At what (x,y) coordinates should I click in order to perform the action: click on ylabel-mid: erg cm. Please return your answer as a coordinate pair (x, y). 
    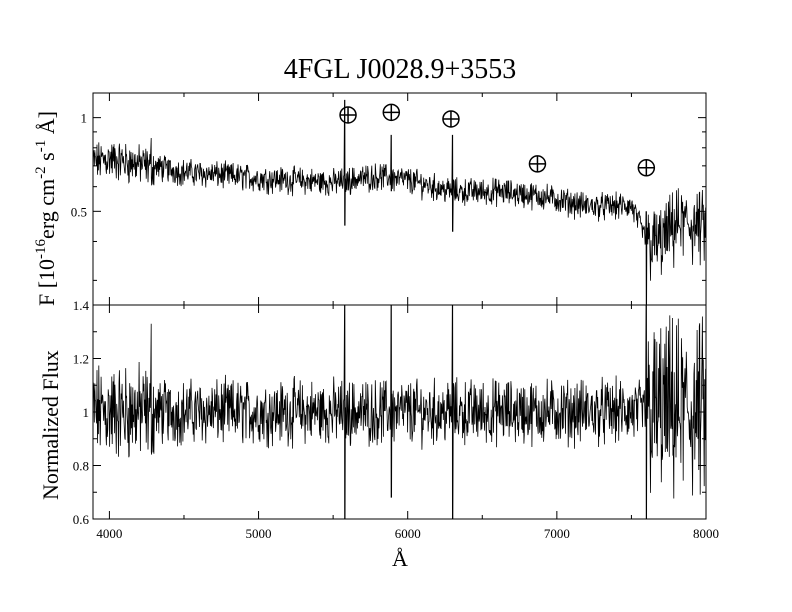
    Looking at the image, I should click on (46, 209).